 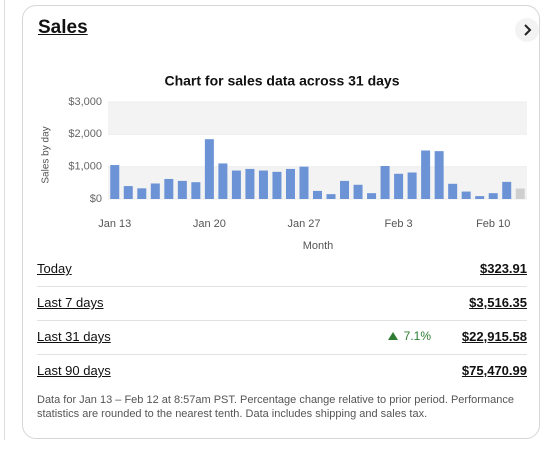 I want to click on stat-row: Last 31 days 7.1% $22,915.58, so click(x=282, y=338).